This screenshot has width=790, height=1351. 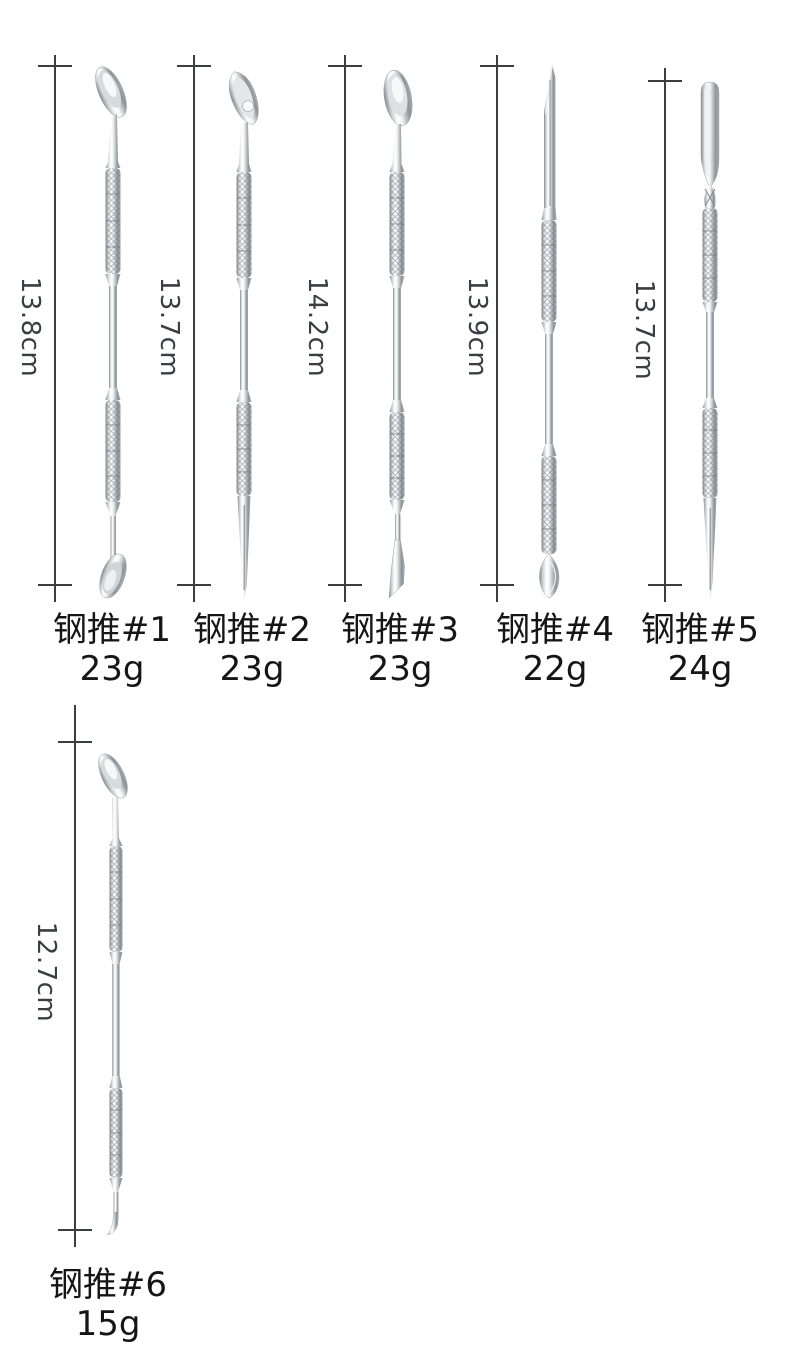 I want to click on tool-6-spoon-head, so click(x=113, y=776).